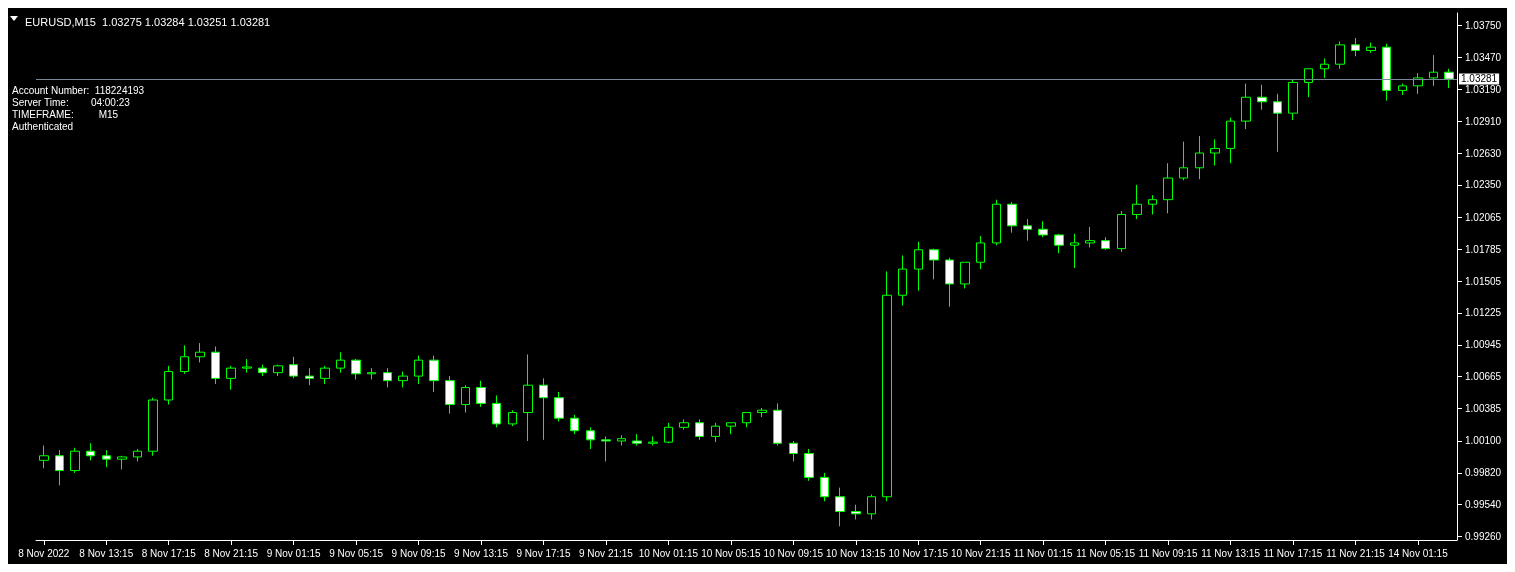 This screenshot has height=572, width=1515. Describe the element at coordinates (418, 553) in the screenshot. I see `x-tick-label: 9 Nov 09:15` at that location.